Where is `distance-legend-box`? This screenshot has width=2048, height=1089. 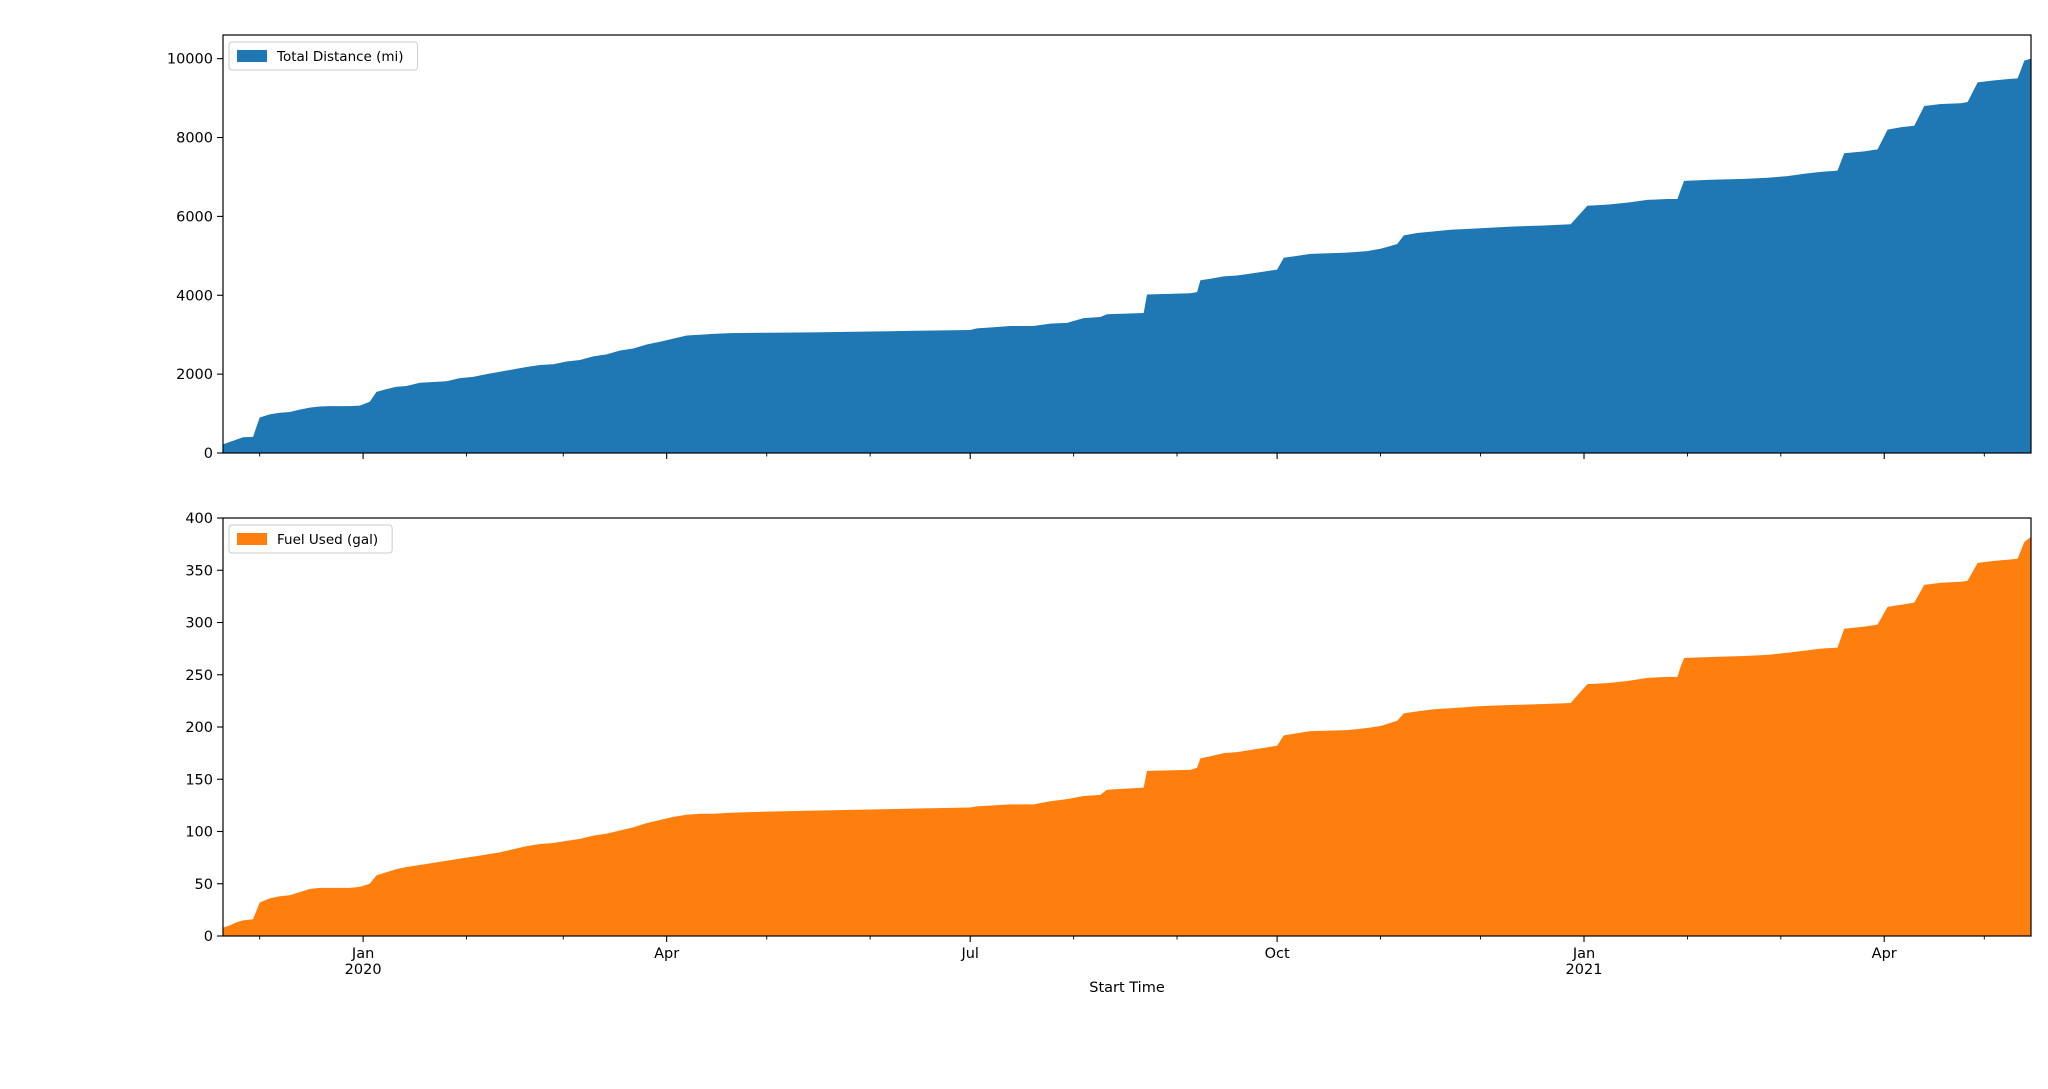 distance-legend-box is located at coordinates (323, 56).